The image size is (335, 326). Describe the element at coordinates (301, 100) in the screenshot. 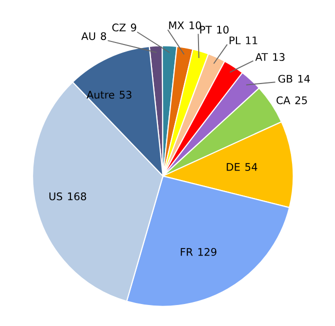

I see `data-label: 25` at that location.